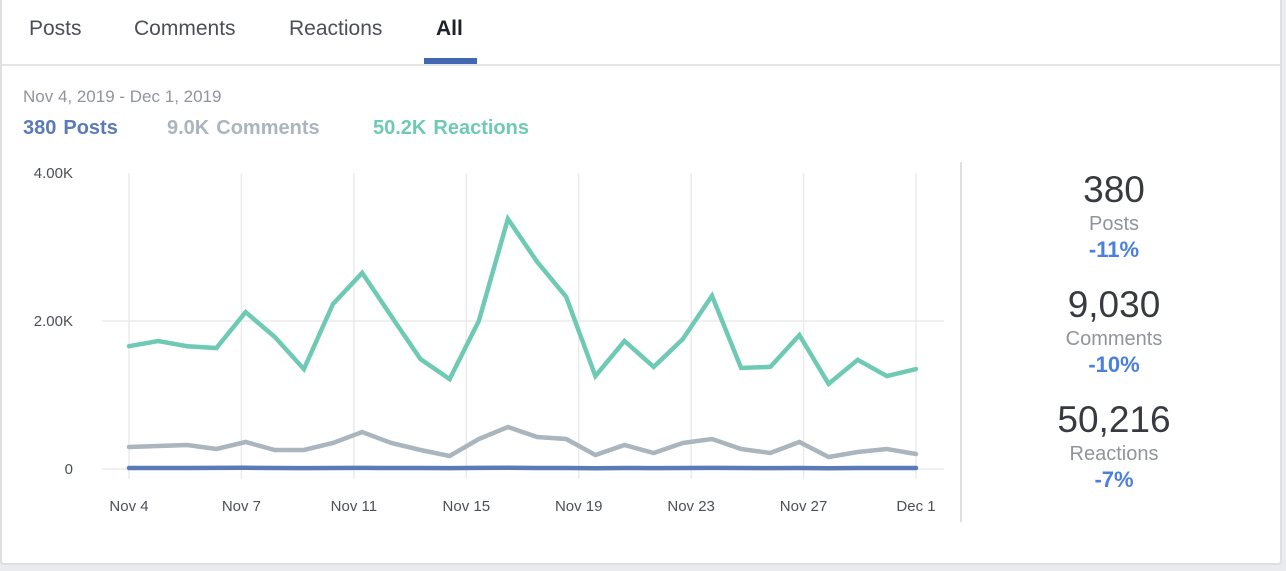  Describe the element at coordinates (90, 128) in the screenshot. I see `legend-posts-label: Posts` at that location.